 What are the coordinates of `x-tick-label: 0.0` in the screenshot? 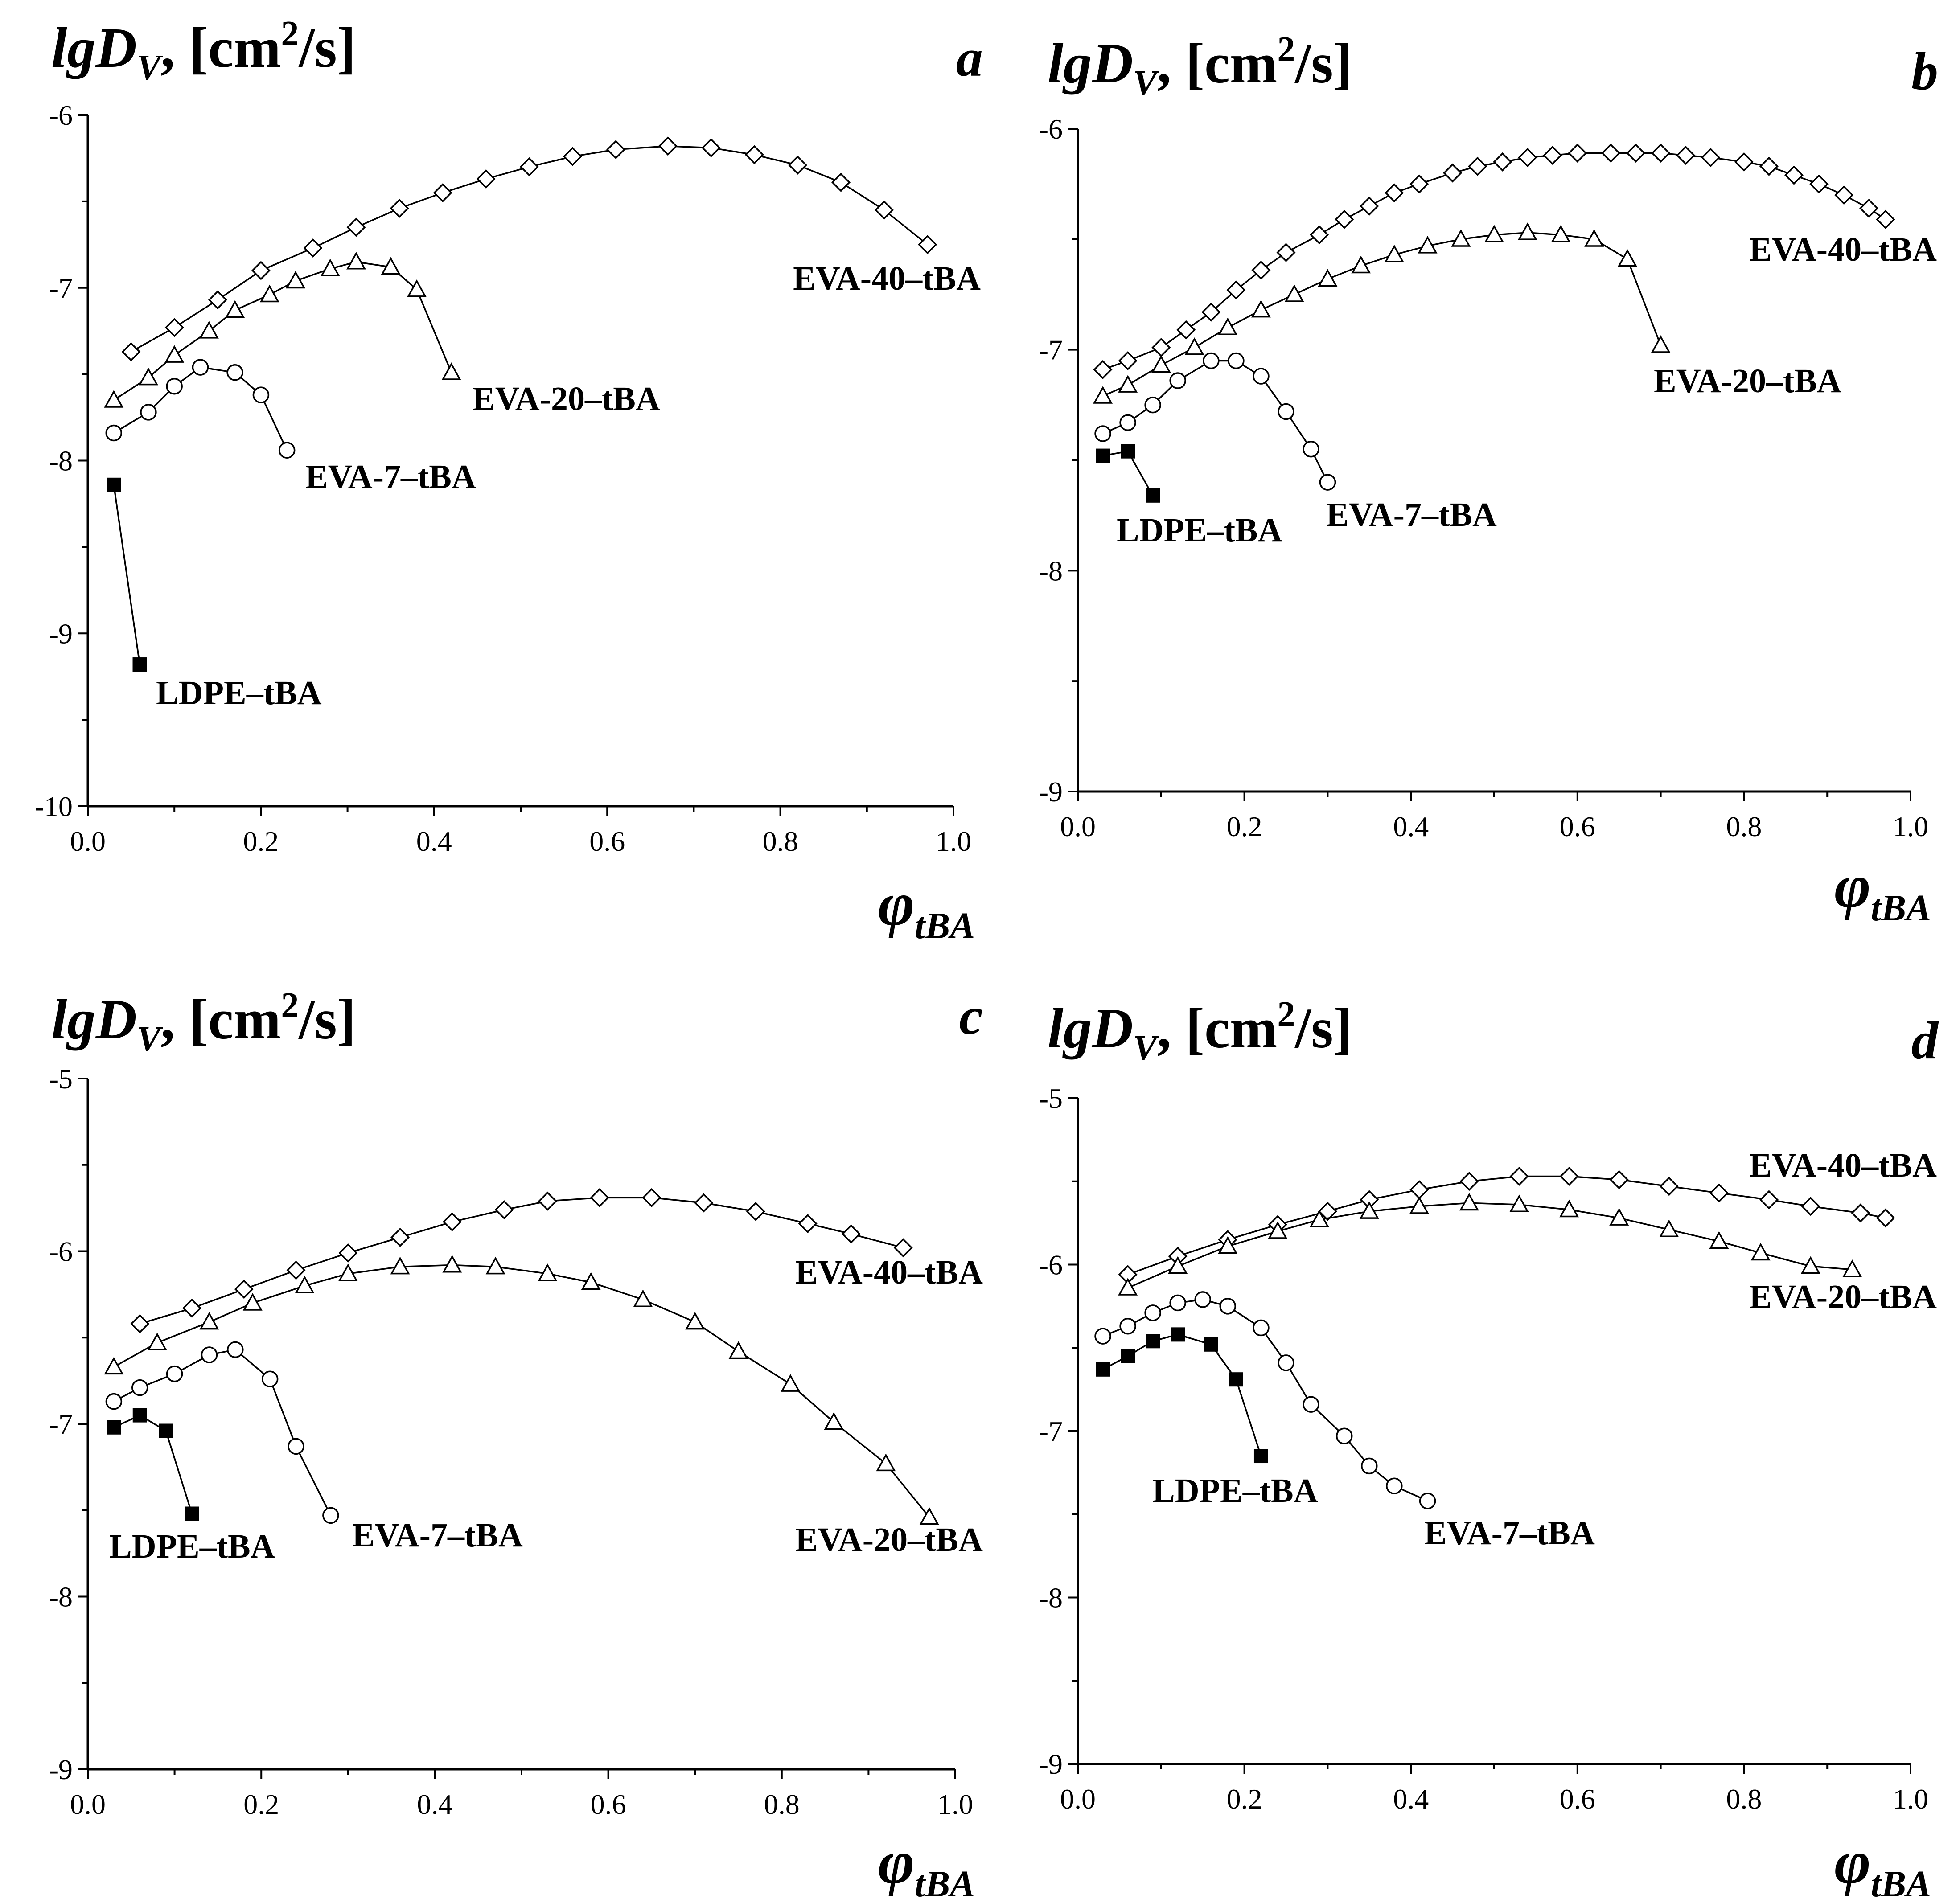 It's located at (88, 841).